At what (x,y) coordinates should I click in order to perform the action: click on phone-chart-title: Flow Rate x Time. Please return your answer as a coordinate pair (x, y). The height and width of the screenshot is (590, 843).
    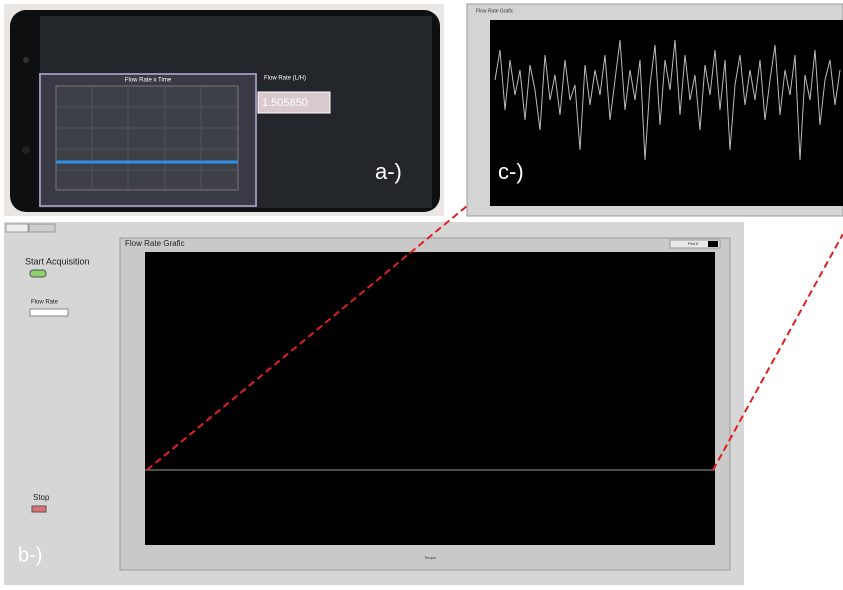
    Looking at the image, I should click on (148, 81).